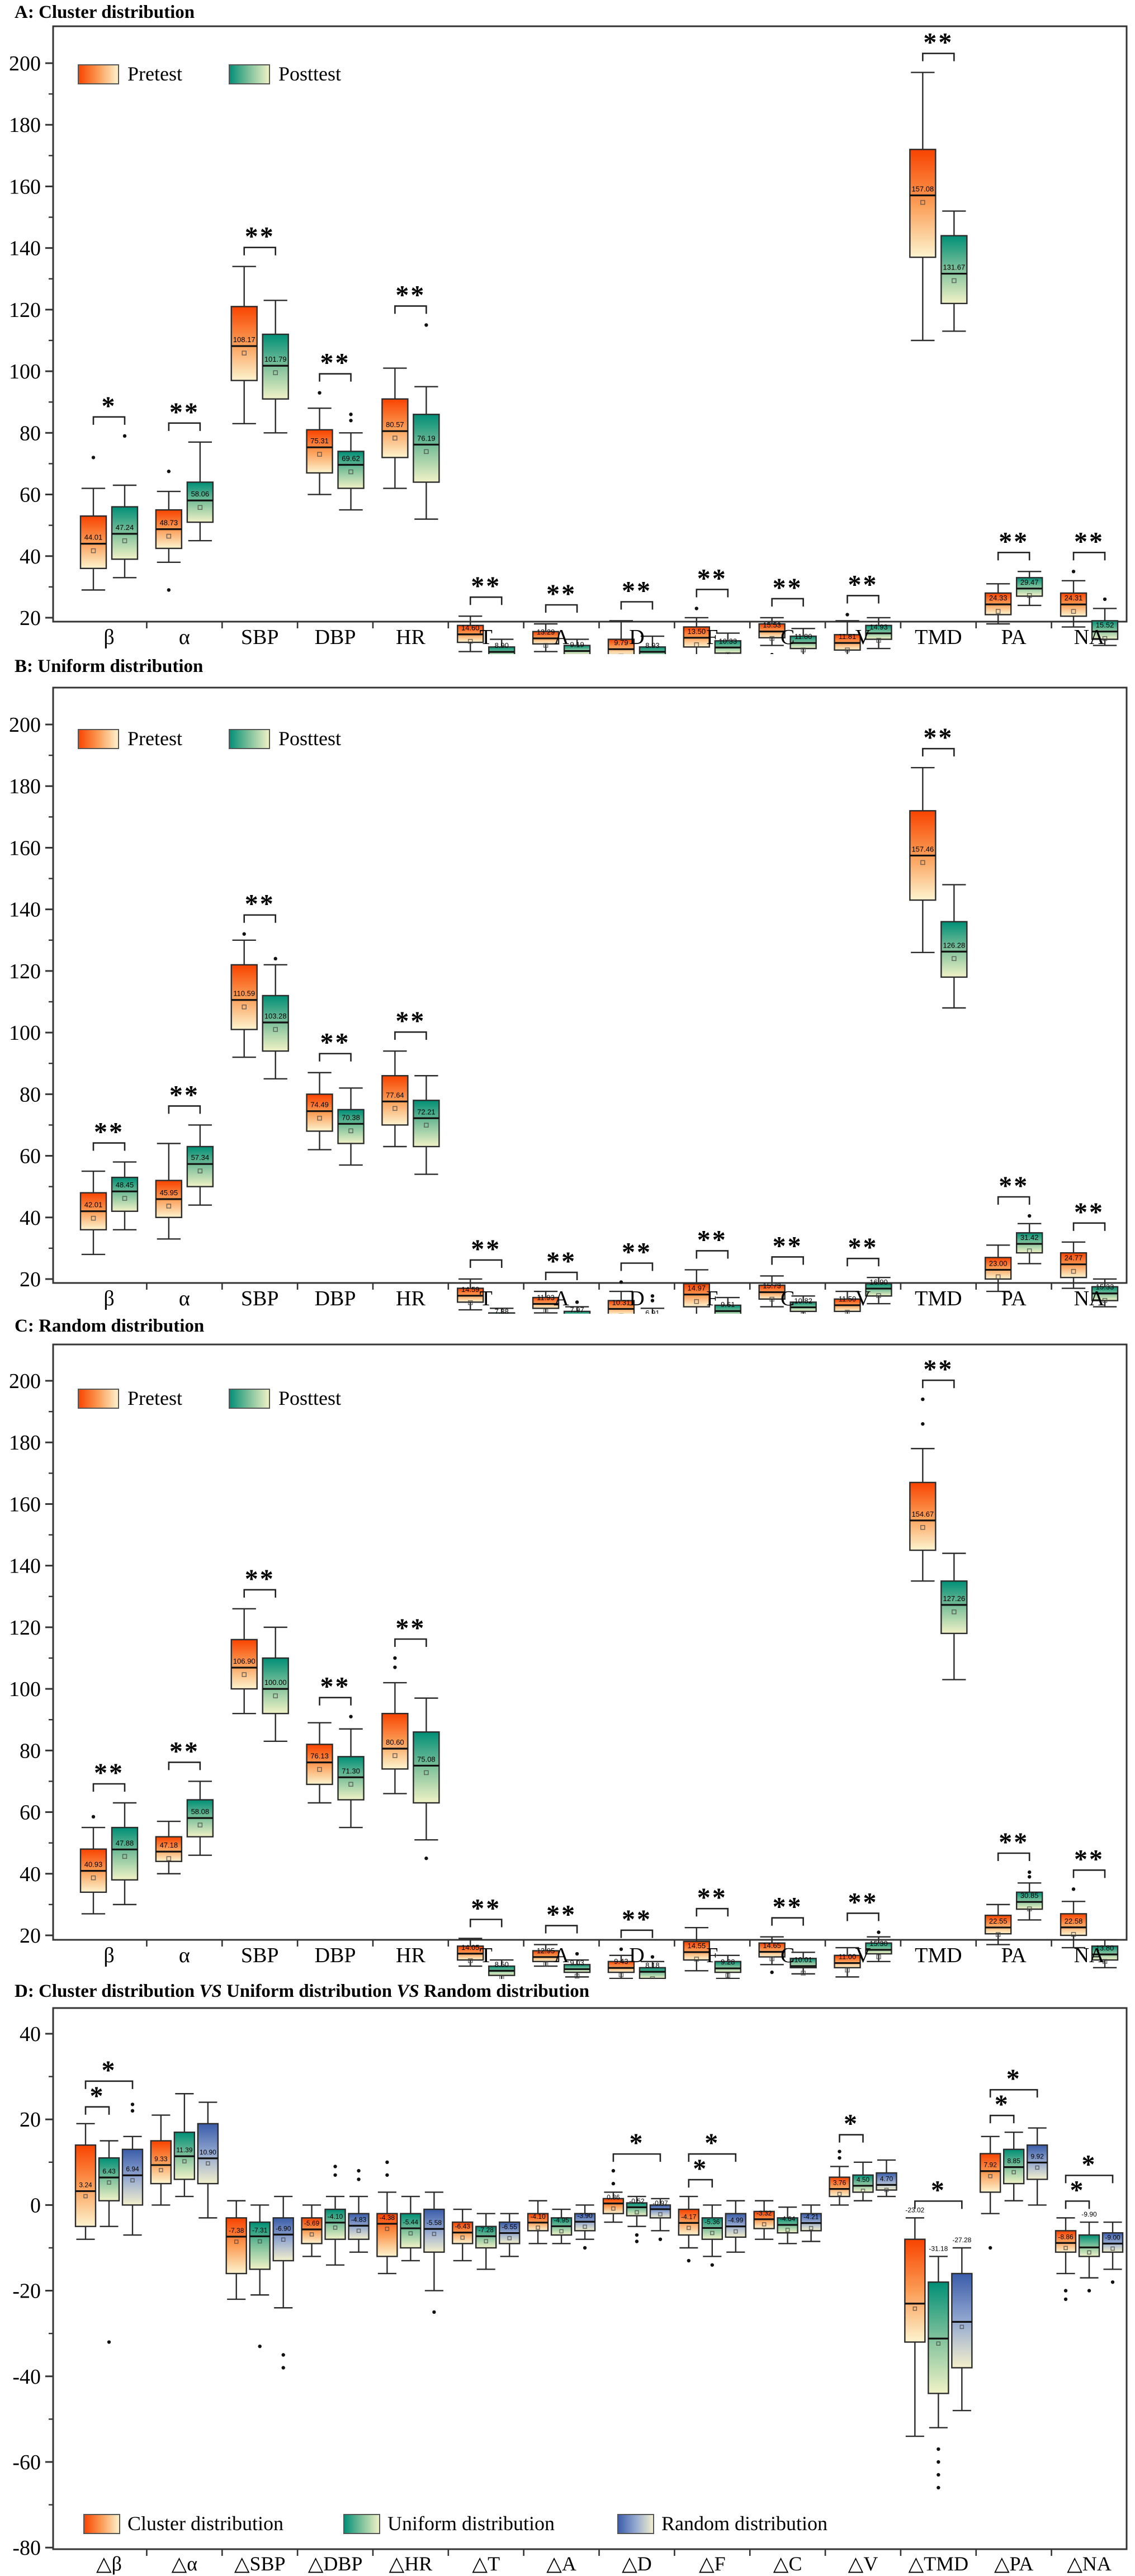  I want to click on median-label: 76.13, so click(319, 1756).